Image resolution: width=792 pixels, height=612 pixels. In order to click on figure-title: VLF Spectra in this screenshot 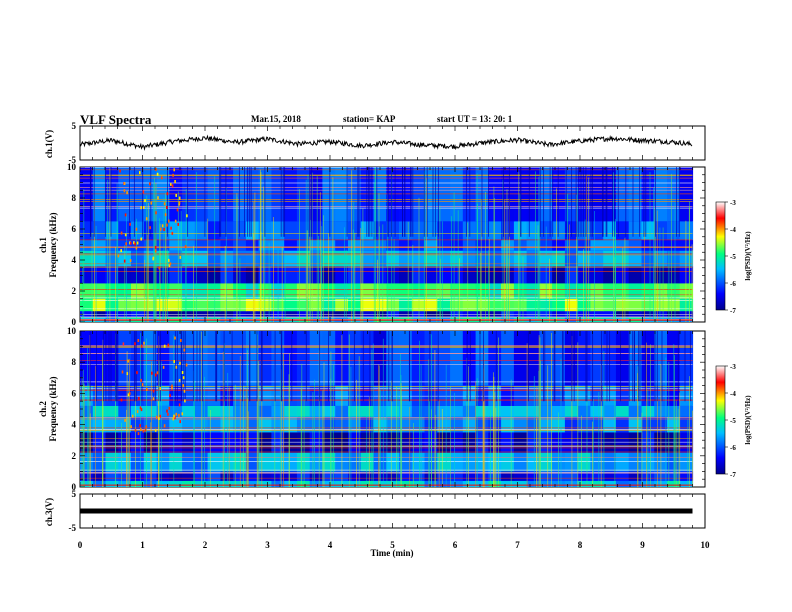, I will do `click(116, 119)`.